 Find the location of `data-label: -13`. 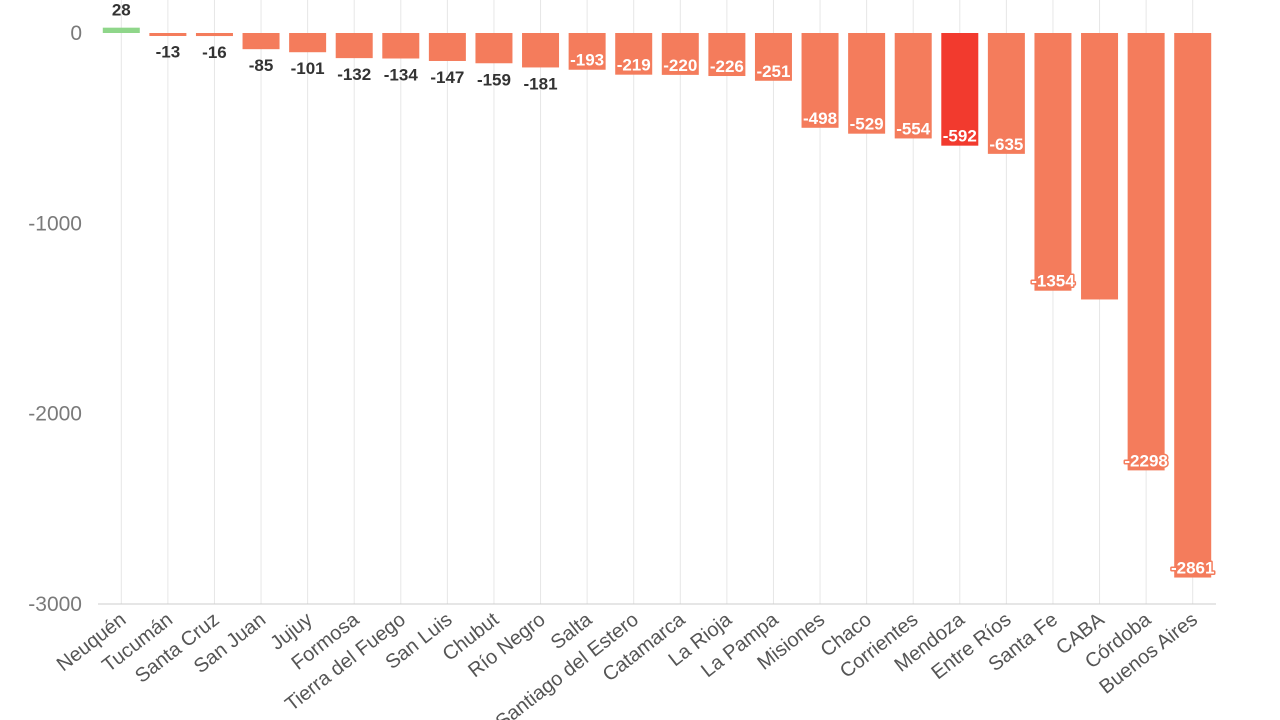

data-label: -13 is located at coordinates (168, 51).